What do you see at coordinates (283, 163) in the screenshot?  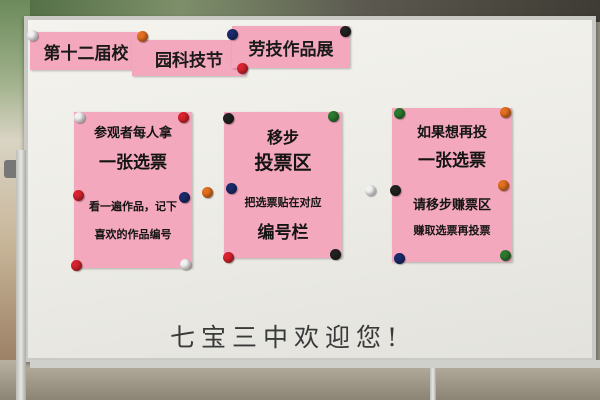 I see `sign-center-line2: 投票区` at bounding box center [283, 163].